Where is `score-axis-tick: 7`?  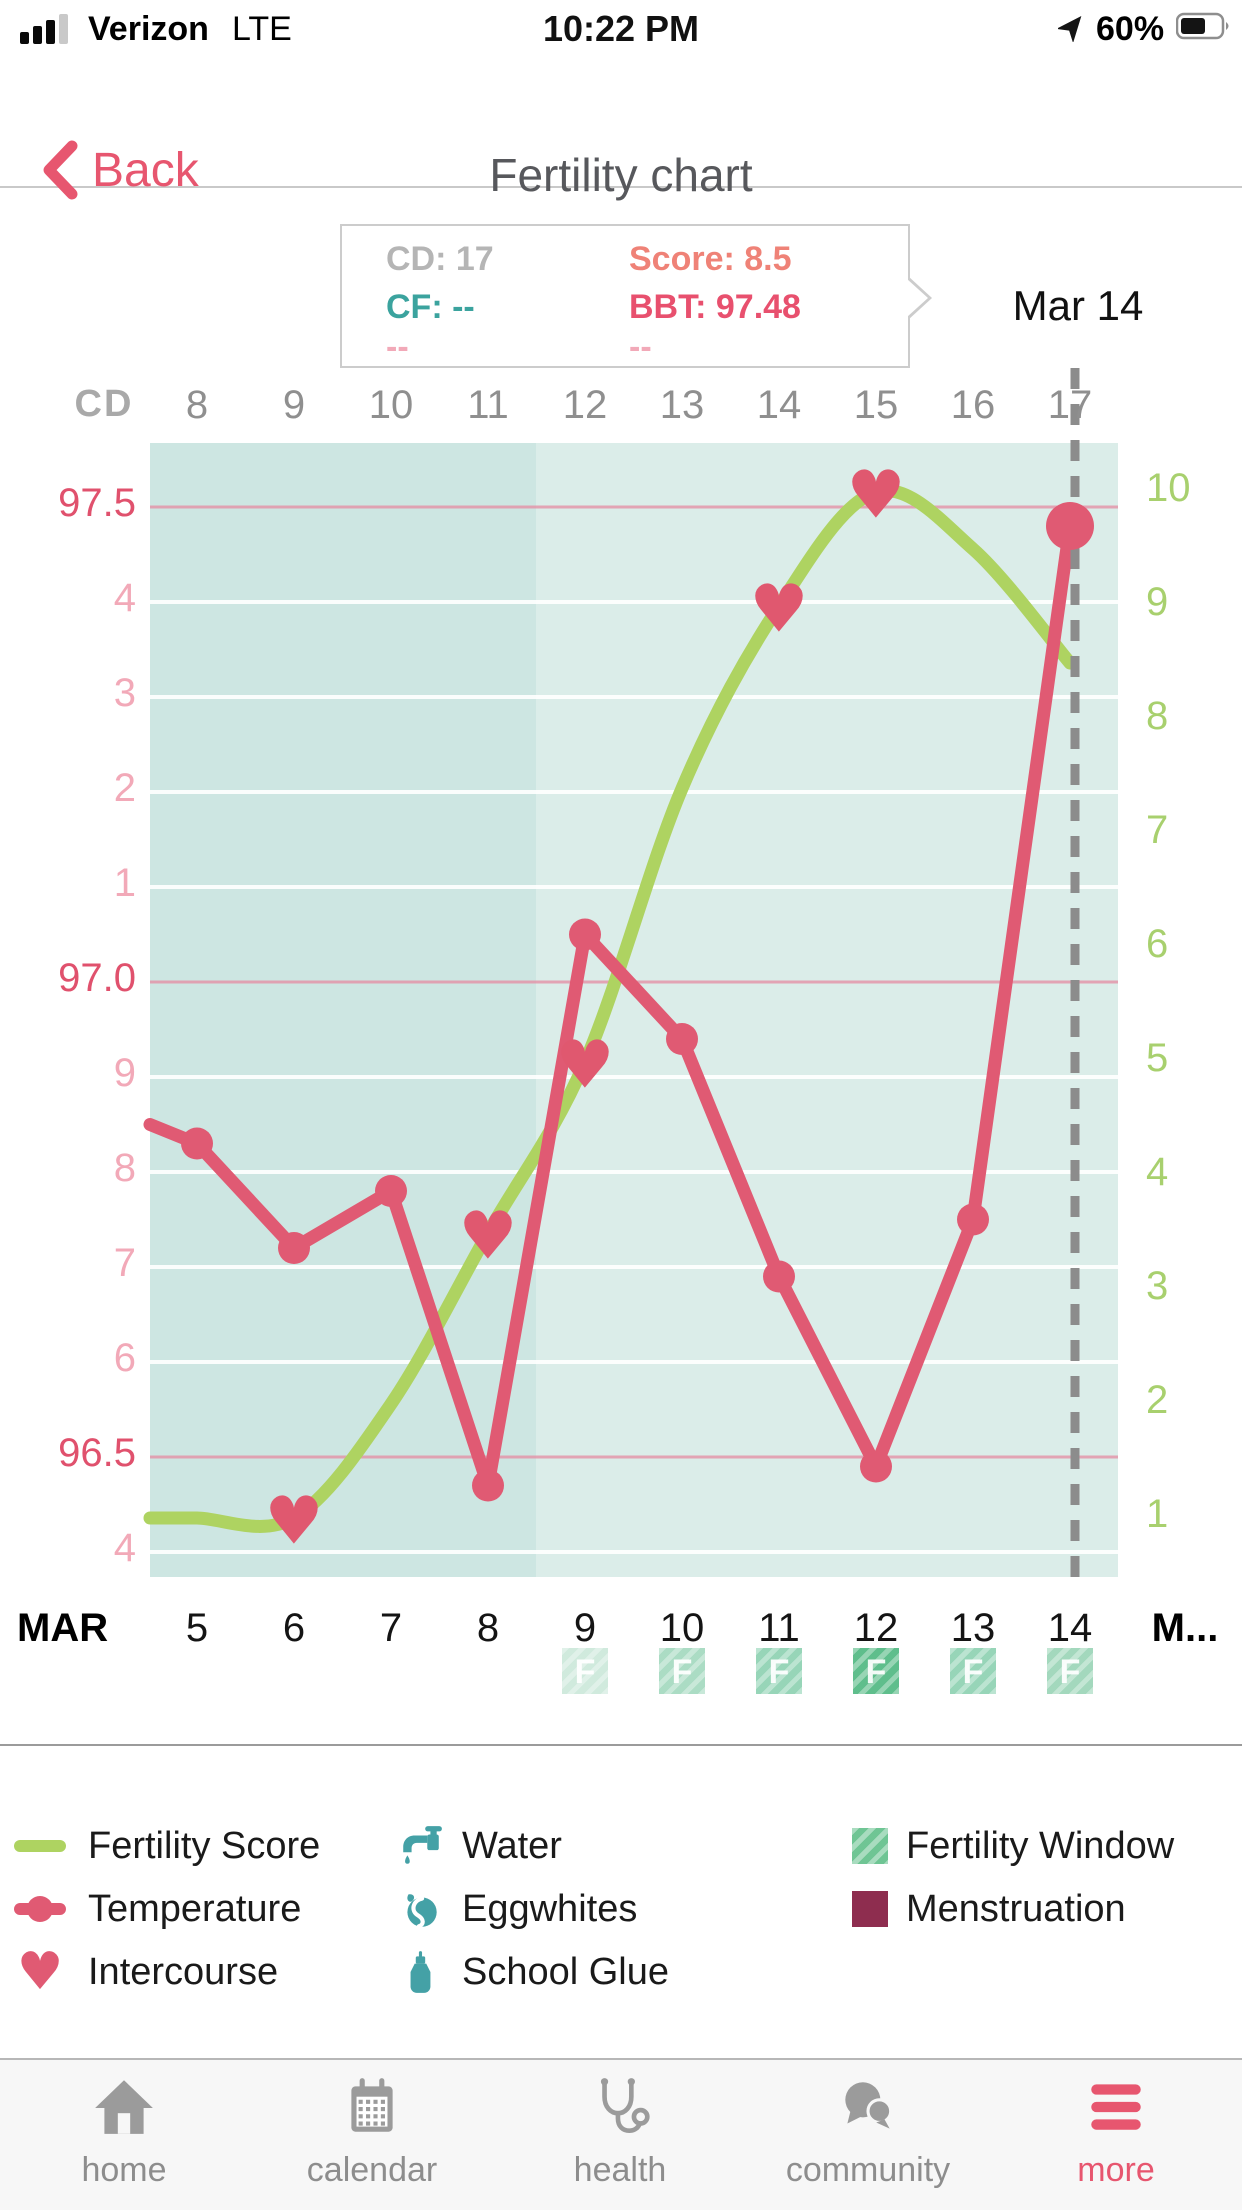 score-axis-tick: 7 is located at coordinates (1157, 830).